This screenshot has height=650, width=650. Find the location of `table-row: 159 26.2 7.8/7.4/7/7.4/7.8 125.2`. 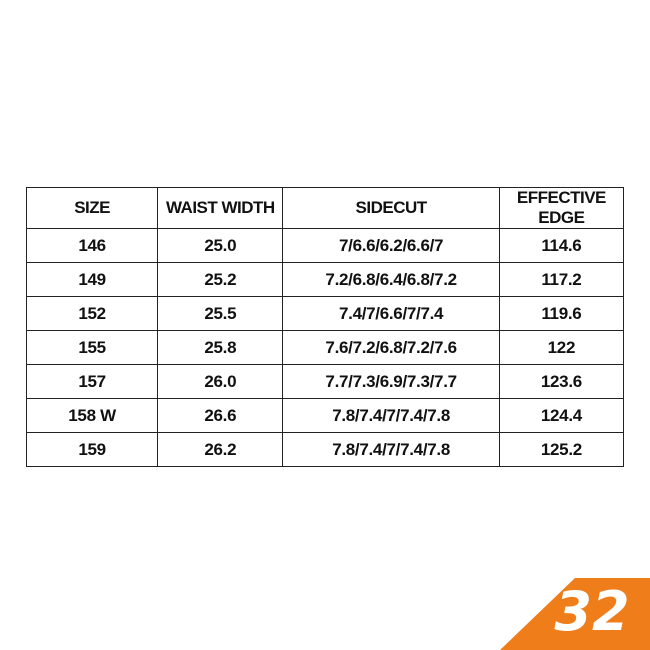

table-row: 159 26.2 7.8/7.4/7/7.4/7.8 125.2 is located at coordinates (325, 449).